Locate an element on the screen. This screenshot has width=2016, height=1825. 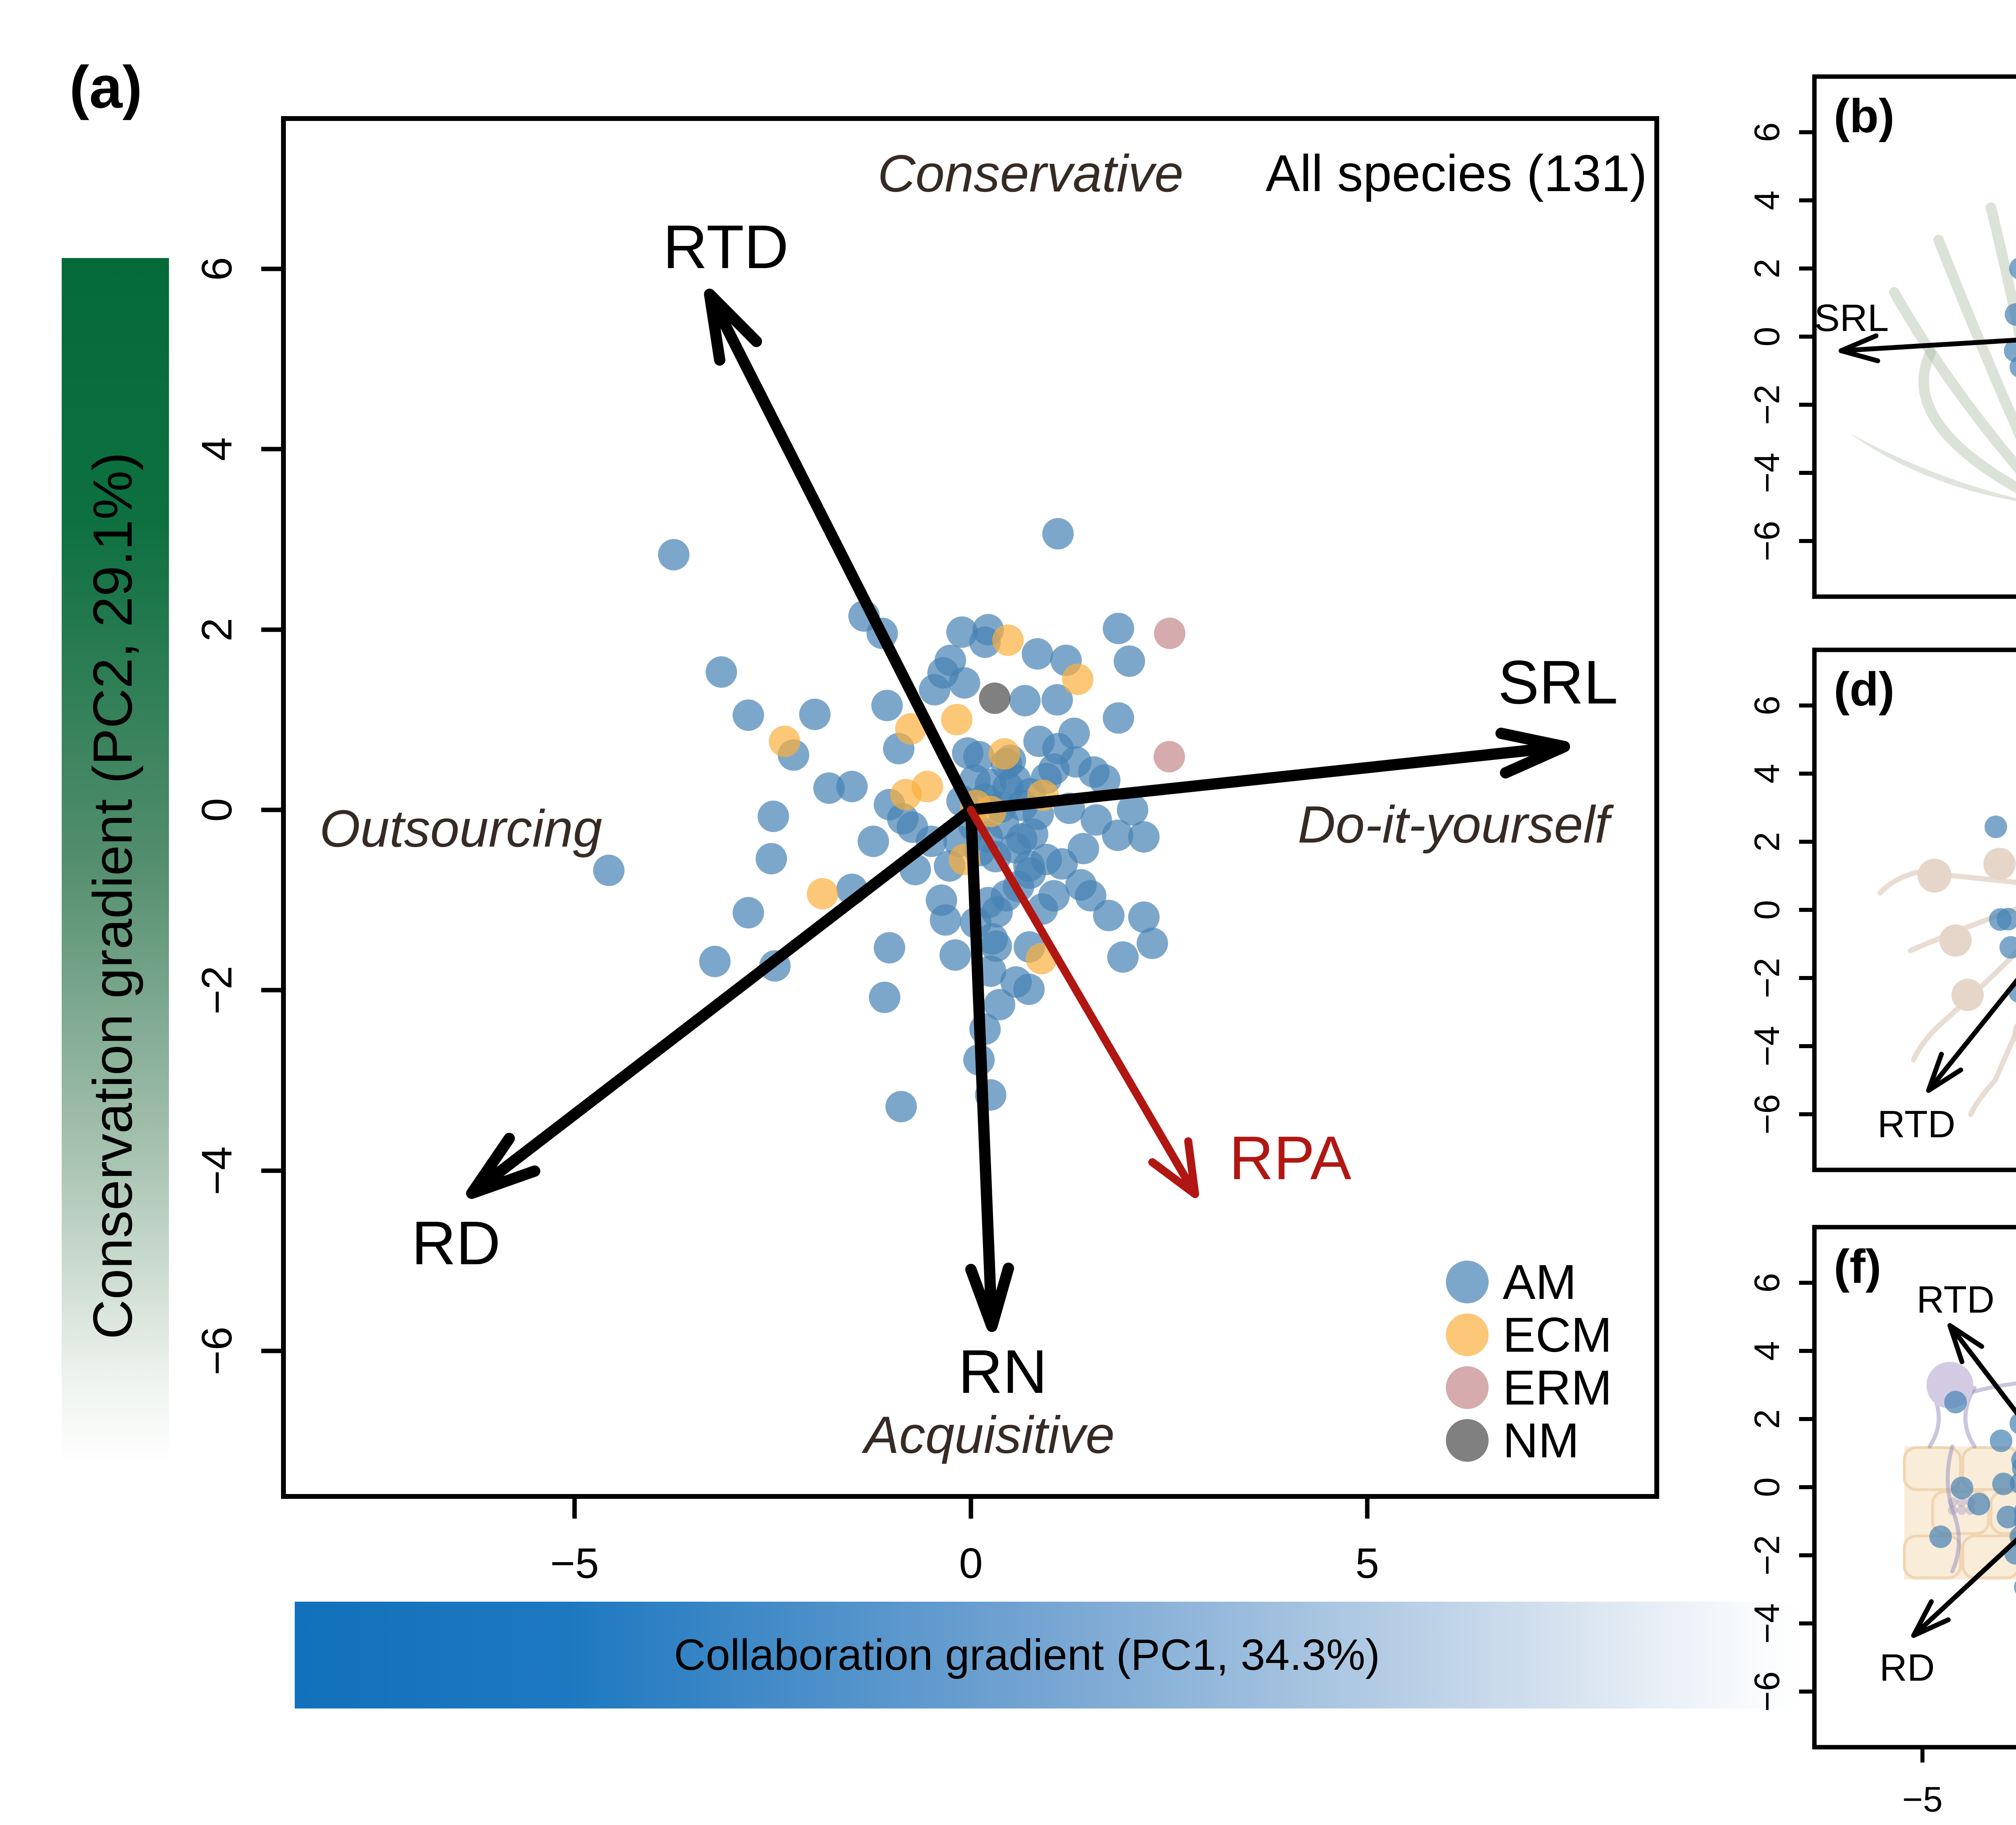
svg-text: Conservative is located at coordinates (1031, 173).